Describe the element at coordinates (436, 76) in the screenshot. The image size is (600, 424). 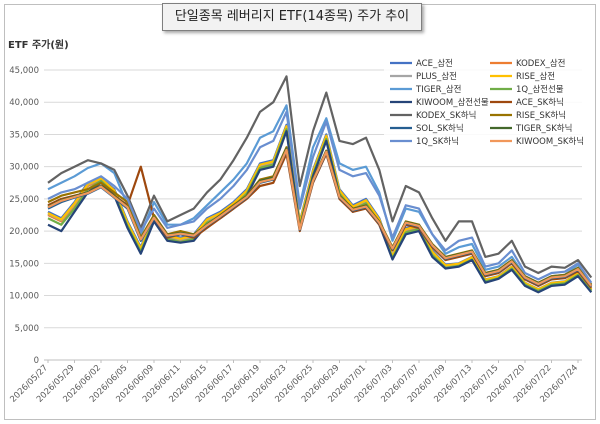
I see `legend-label: PLUS_삼전` at that location.